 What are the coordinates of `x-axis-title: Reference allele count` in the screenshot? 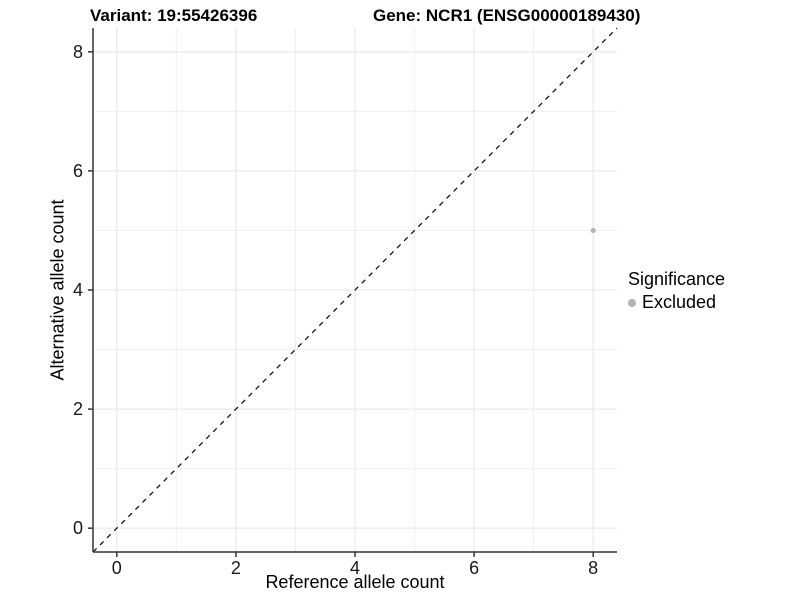 It's located at (355, 582).